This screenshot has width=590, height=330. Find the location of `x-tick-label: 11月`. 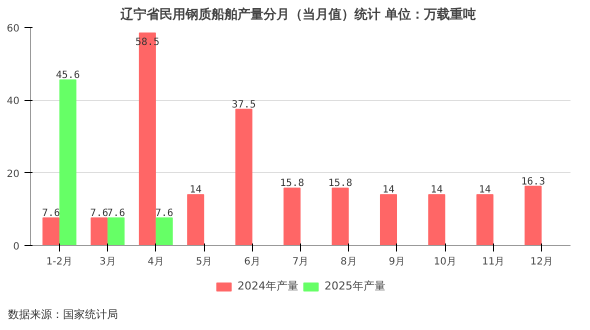

x-tick-label: 11月 is located at coordinates (493, 262).